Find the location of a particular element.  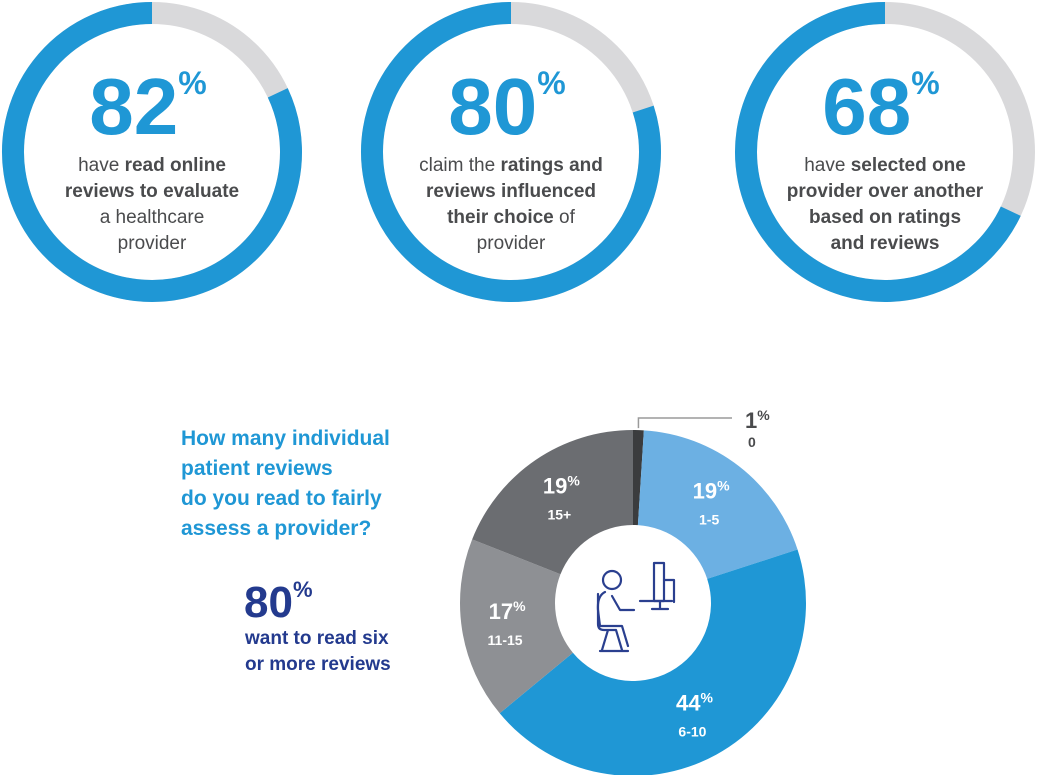

caption-segment: based on ratings is located at coordinates (885, 217).